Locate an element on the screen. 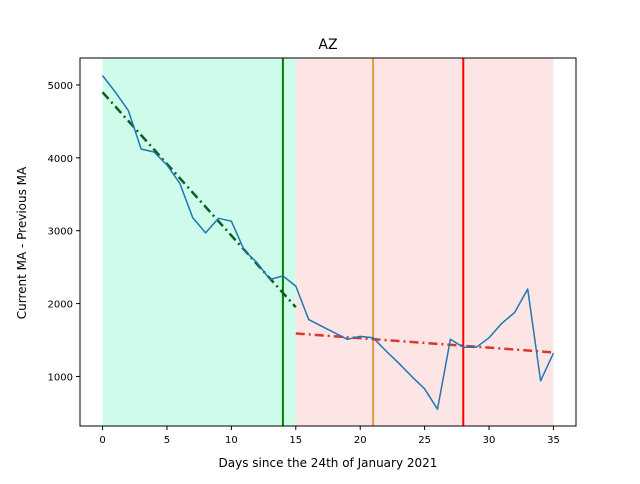 The height and width of the screenshot is (484, 640). y-tick-label: 3000 is located at coordinates (60, 232).